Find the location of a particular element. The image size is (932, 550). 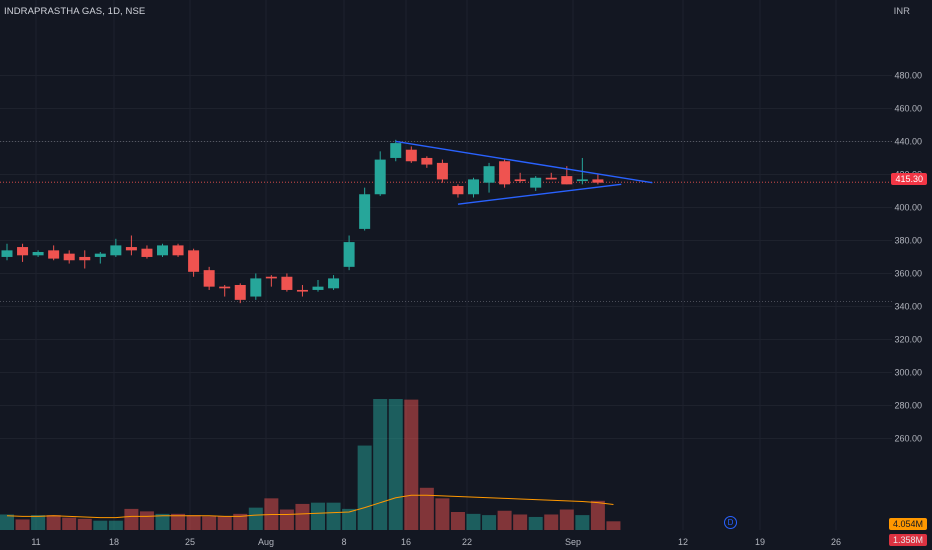

y-tick-label: 300.00 is located at coordinates (908, 372).